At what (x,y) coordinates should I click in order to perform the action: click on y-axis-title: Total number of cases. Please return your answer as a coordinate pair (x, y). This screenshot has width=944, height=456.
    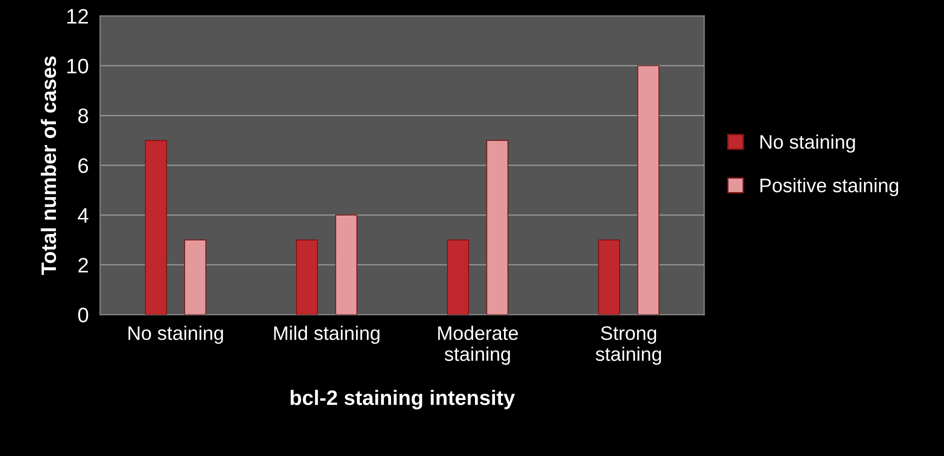
    Looking at the image, I should click on (48, 165).